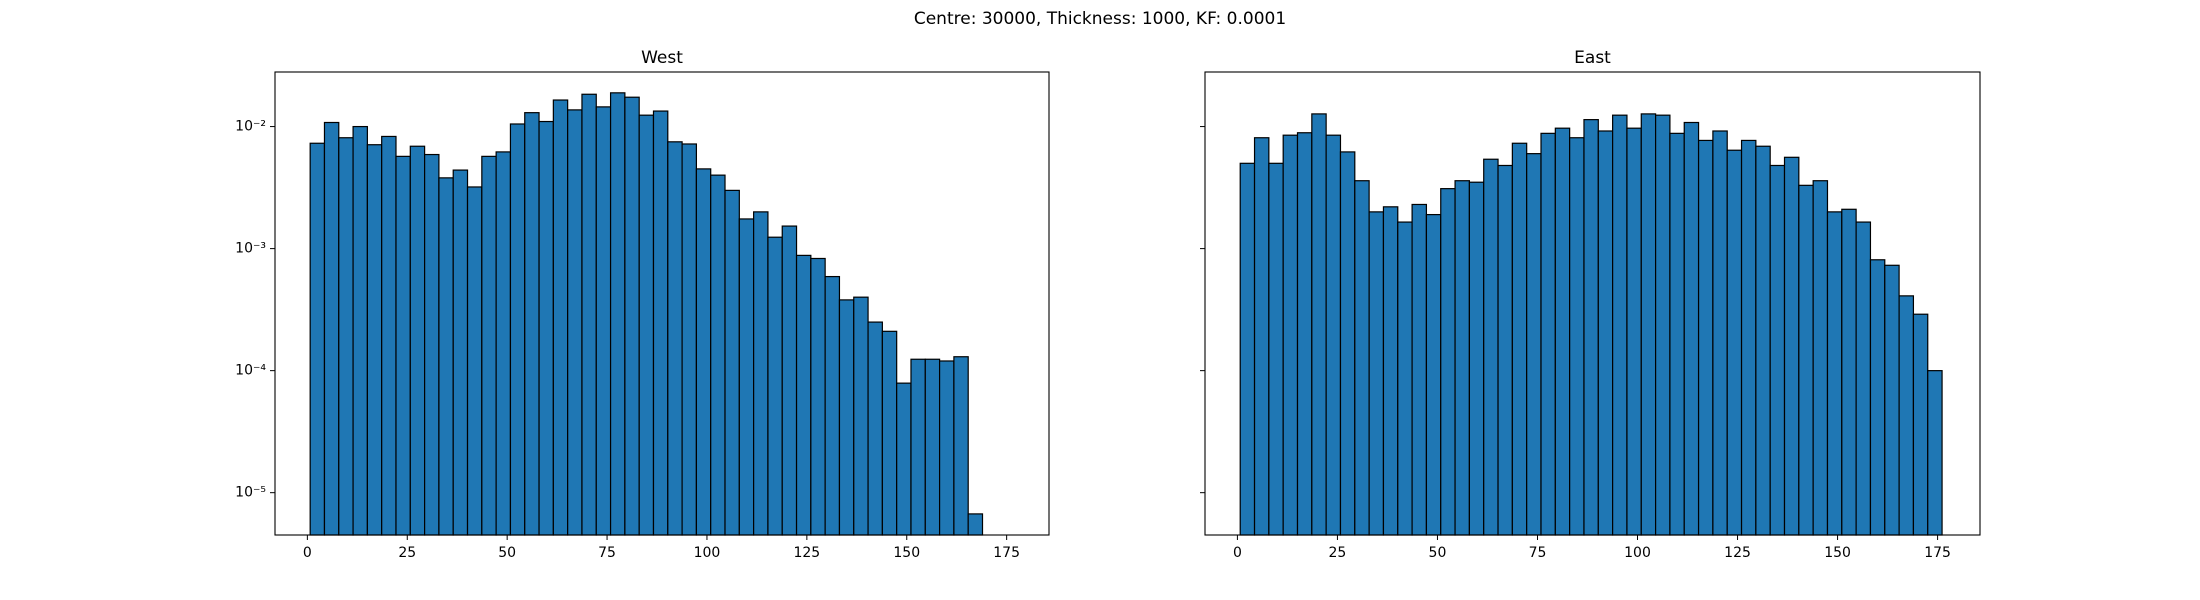 The width and height of the screenshot is (2200, 600). What do you see at coordinates (1592, 58) in the screenshot?
I see `axes-title: East` at bounding box center [1592, 58].